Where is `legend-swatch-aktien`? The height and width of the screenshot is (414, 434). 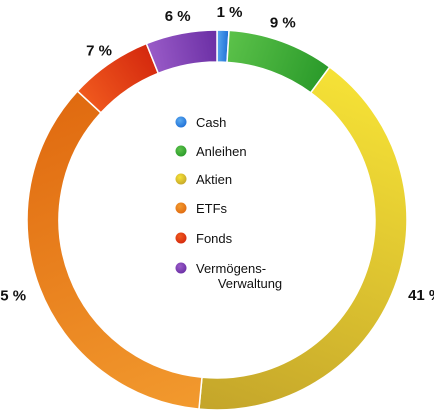 legend-swatch-aktien is located at coordinates (181, 179).